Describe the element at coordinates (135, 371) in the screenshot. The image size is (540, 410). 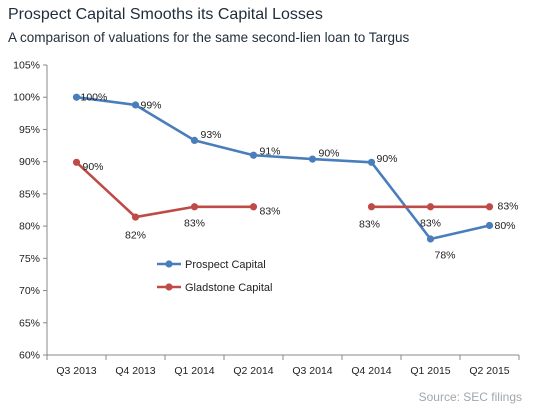
I see `x-tick-label: Q4 2013` at that location.